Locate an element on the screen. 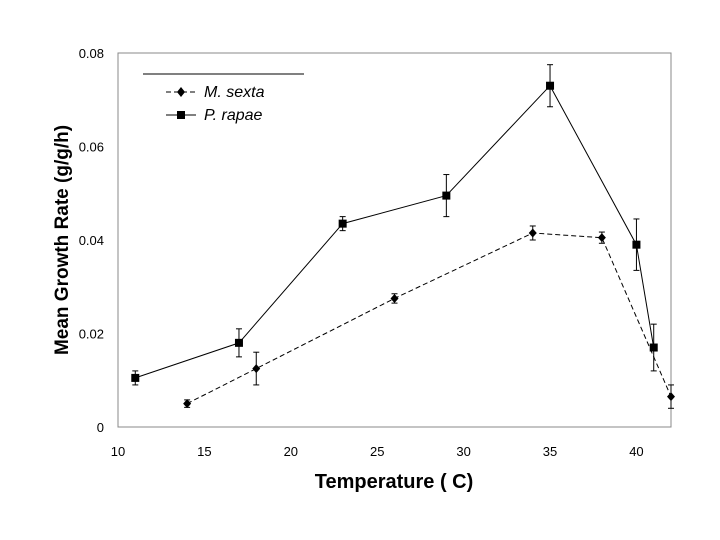 The width and height of the screenshot is (720, 540). x-tick-label-2: 20 is located at coordinates (291, 451).